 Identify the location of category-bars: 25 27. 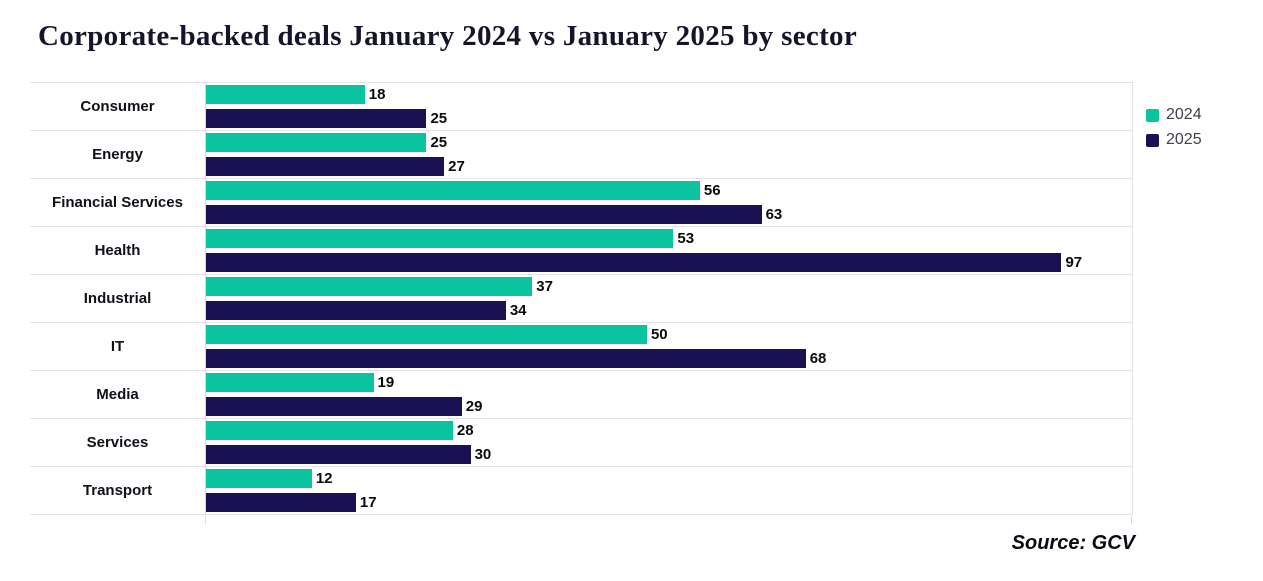
(668, 154).